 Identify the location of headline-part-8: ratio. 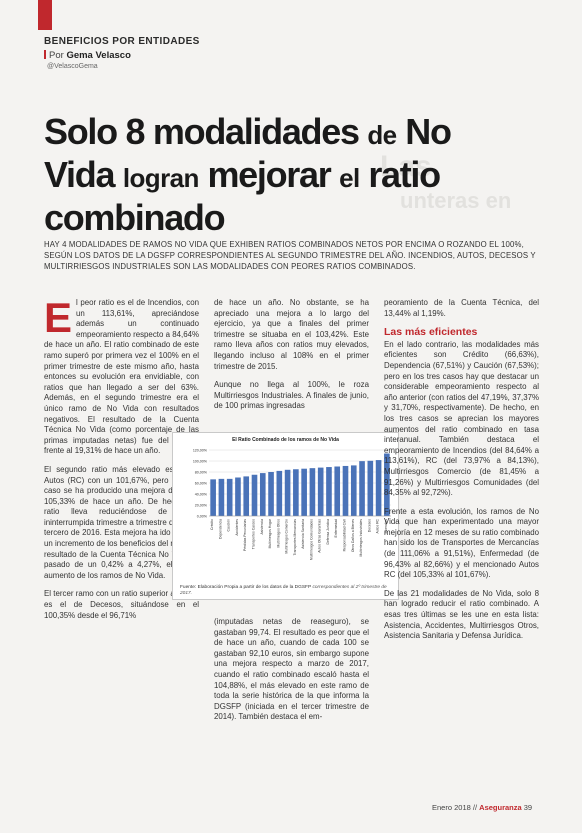
(404, 174).